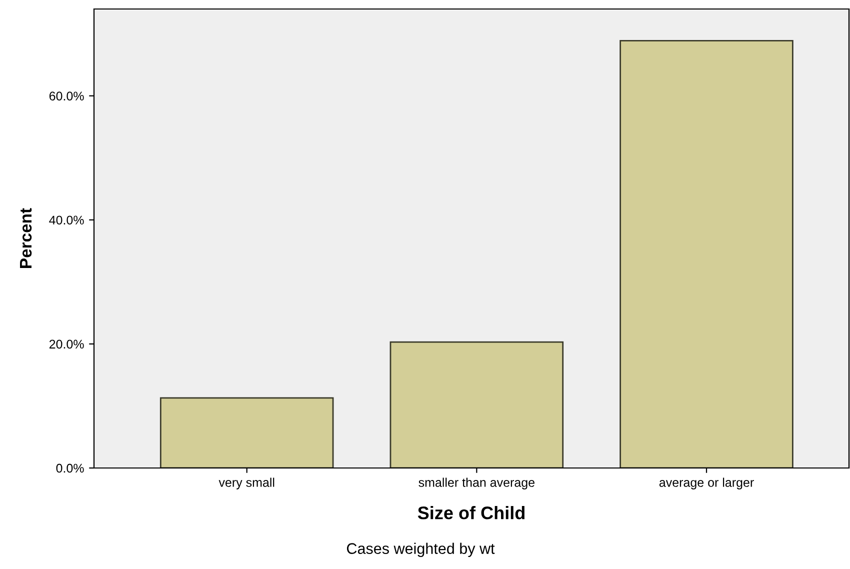  Describe the element at coordinates (66, 96) in the screenshot. I see `y-tick-label: 60.0%` at that location.